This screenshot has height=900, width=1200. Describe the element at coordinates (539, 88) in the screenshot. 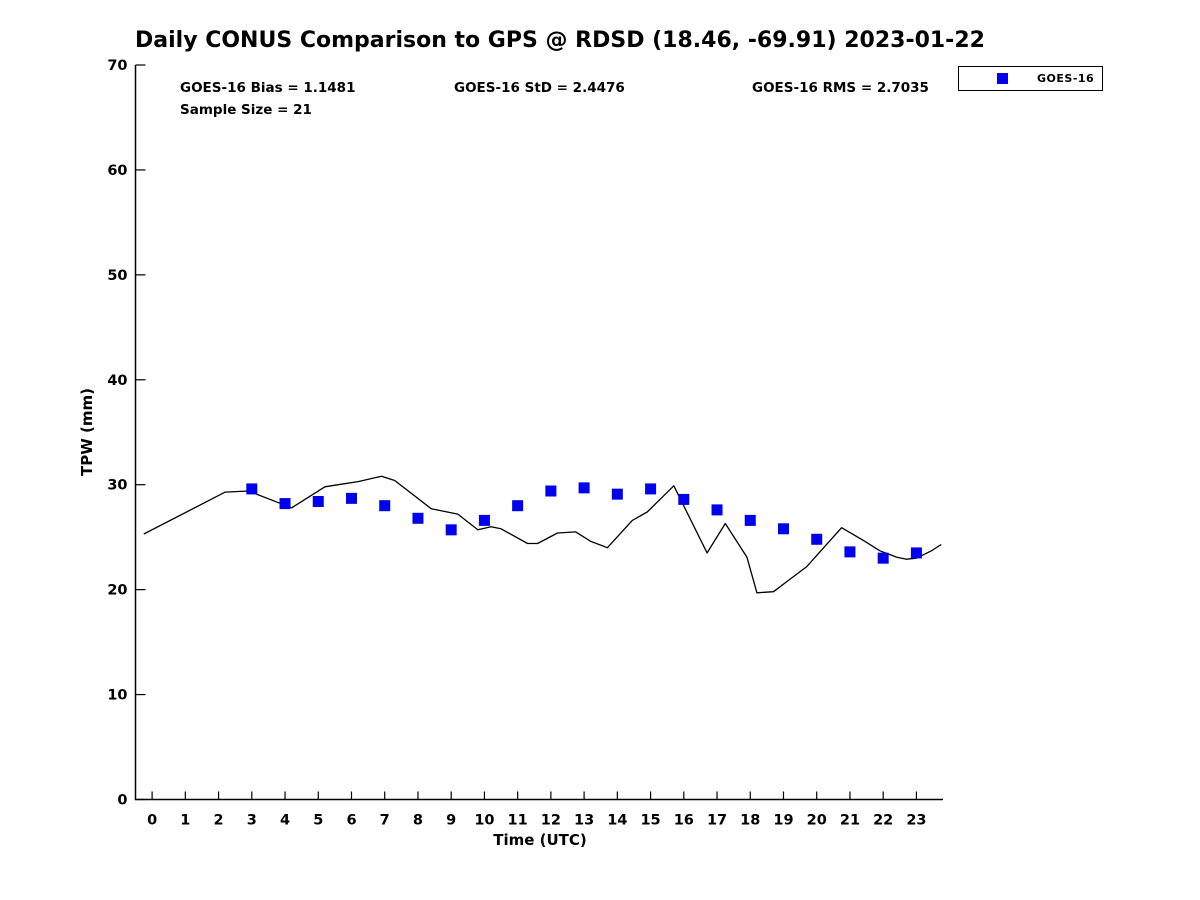

I see `stat-std: GOES-16 StD = 2.4476` at that location.